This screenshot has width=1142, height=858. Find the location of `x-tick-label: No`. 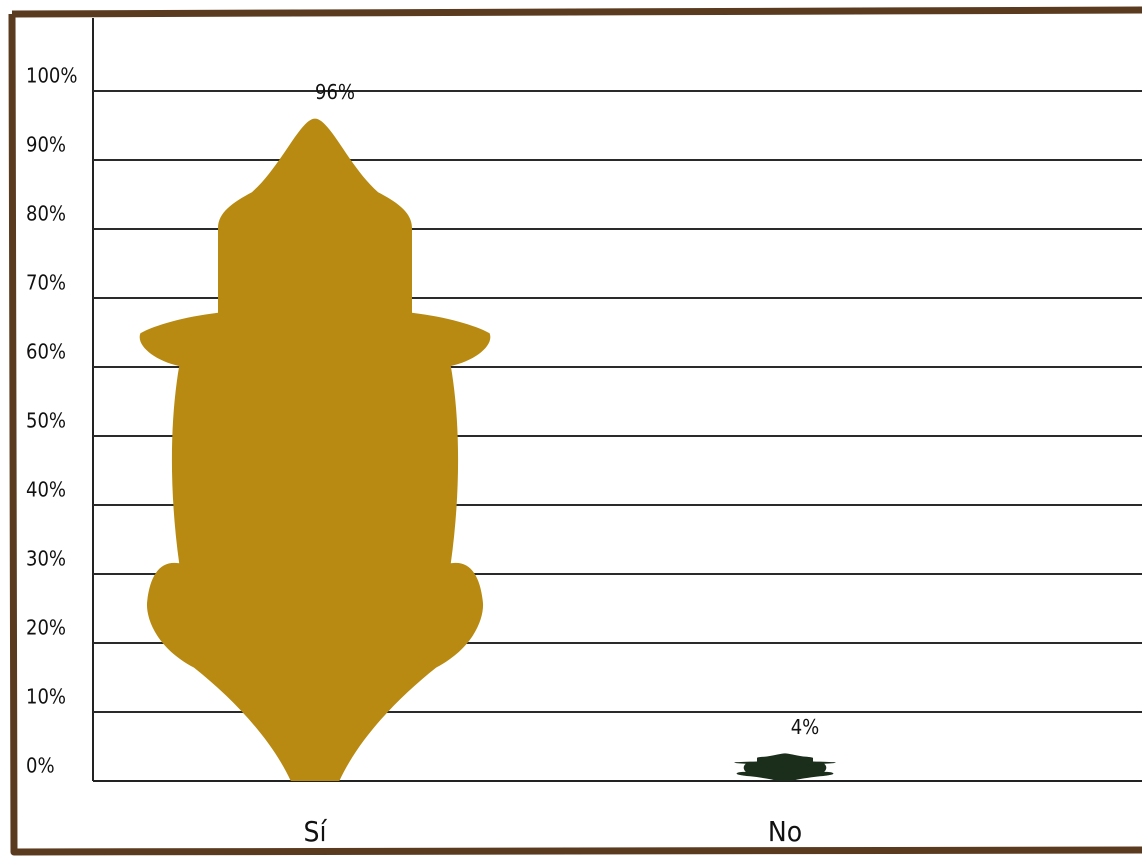

x-tick-label: No is located at coordinates (785, 831).